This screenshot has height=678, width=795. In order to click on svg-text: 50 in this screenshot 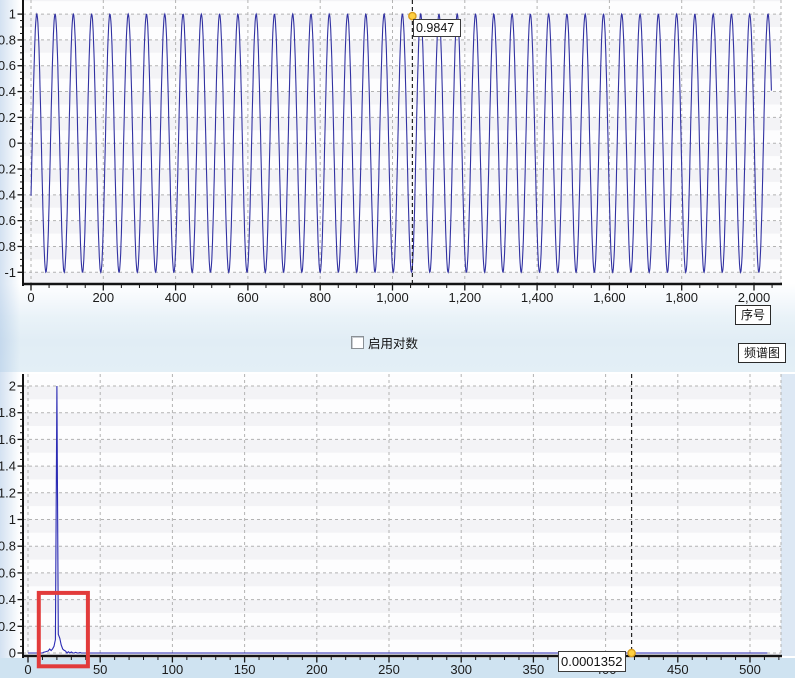, I will do `click(100, 669)`.